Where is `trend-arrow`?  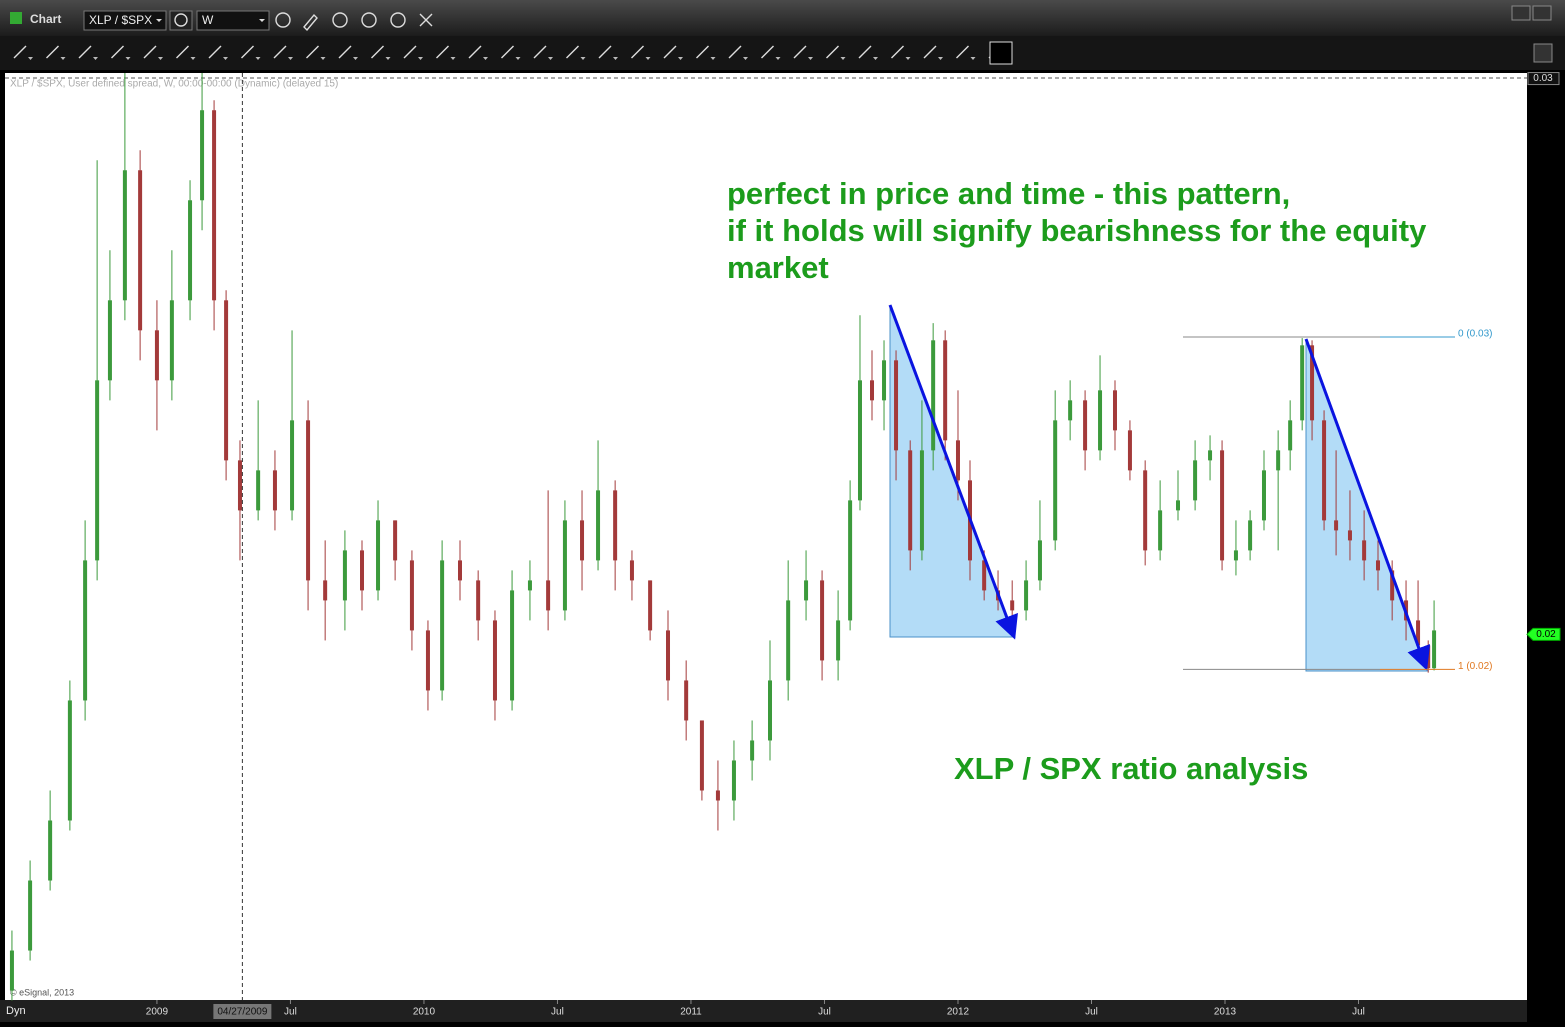
trend-arrow is located at coordinates (953, 472).